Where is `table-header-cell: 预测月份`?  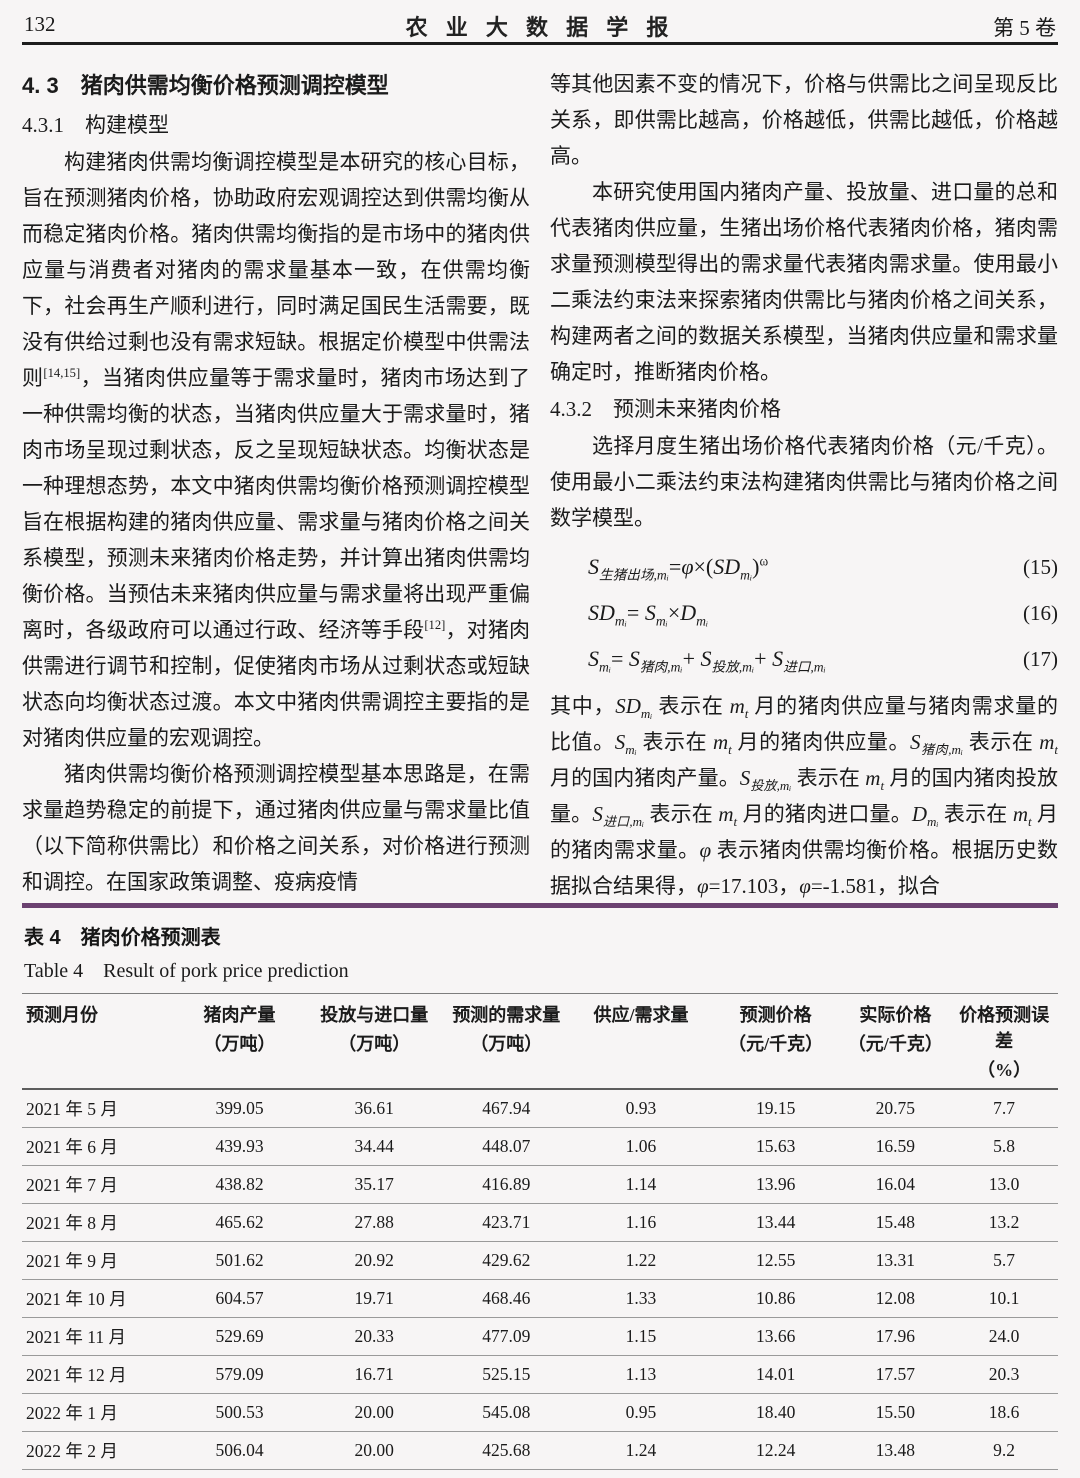
table-header-cell: 预测月份 is located at coordinates (97, 1041).